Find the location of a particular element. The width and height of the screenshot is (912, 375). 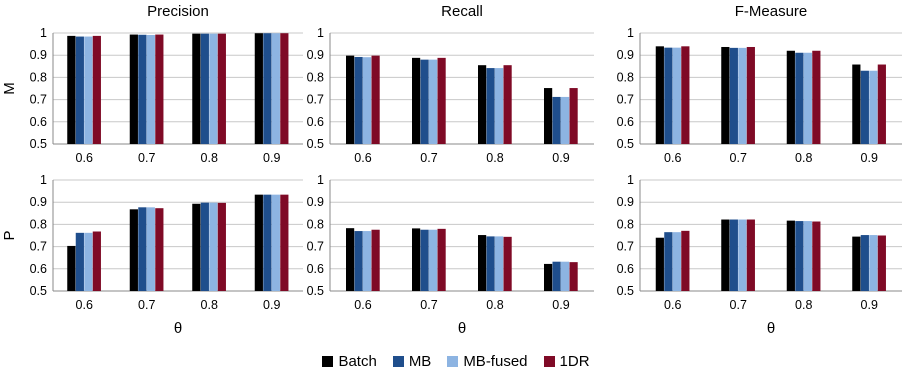

y-tick-label-0-1: 0.6 is located at coordinates (38, 122).